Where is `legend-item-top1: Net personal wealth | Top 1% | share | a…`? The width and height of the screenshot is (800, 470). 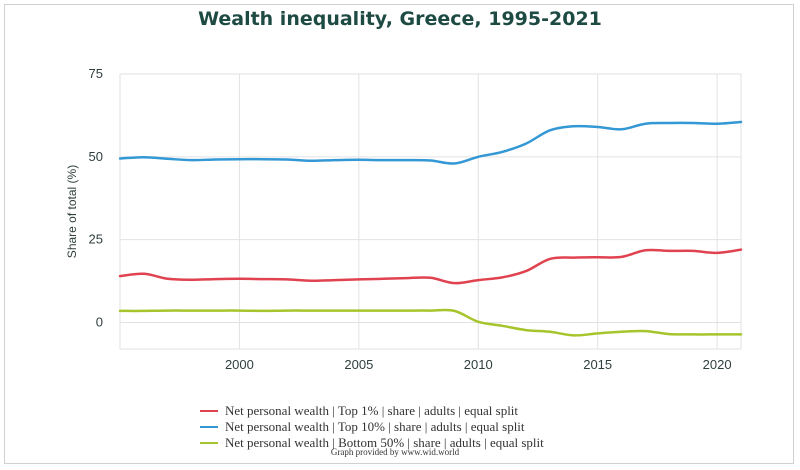 legend-item-top1: Net personal wealth | Top 1% | share | a… is located at coordinates (372, 411).